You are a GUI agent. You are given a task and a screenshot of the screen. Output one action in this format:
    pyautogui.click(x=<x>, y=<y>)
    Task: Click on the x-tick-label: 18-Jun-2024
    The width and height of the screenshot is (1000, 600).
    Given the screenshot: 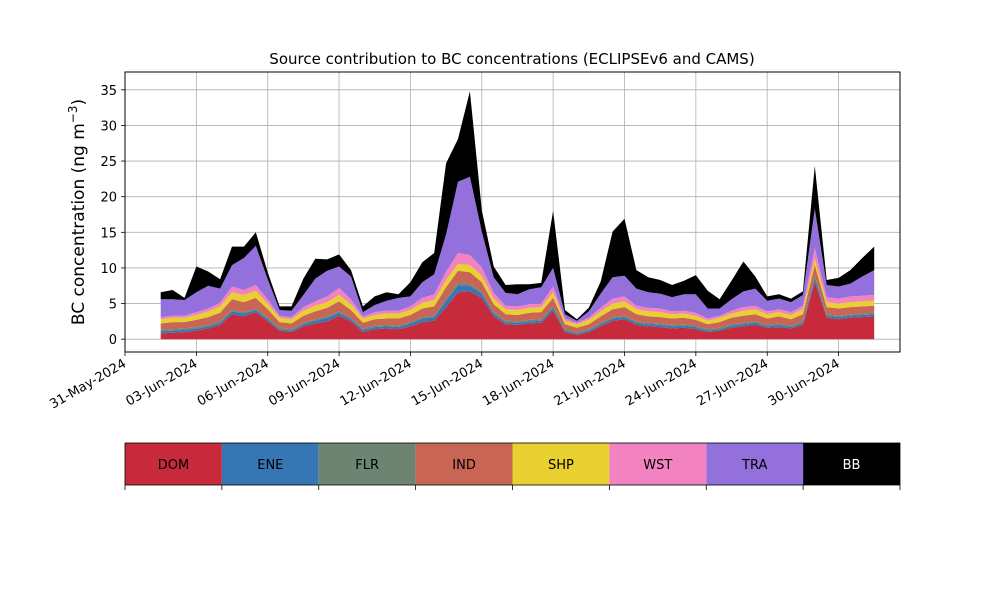 What is the action you would take?
    pyautogui.click(x=518, y=382)
    